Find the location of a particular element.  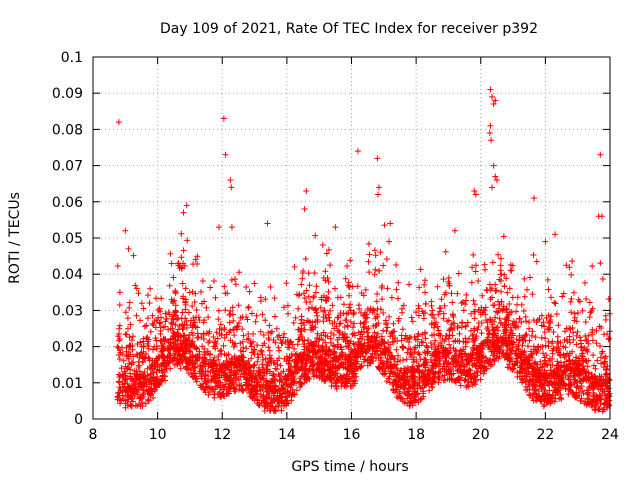

y-tick-label: 0 is located at coordinates (78, 420).